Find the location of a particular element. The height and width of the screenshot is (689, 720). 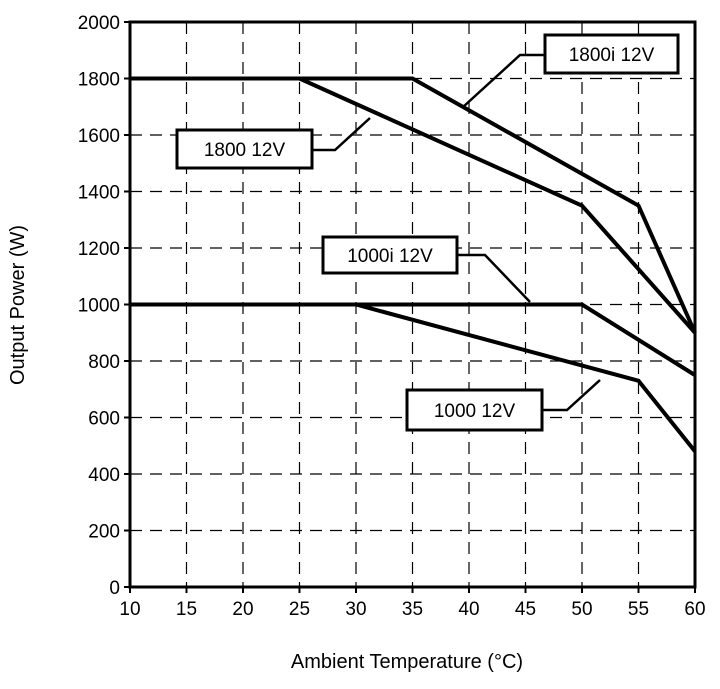

x-tick-label: 50 is located at coordinates (581, 609).